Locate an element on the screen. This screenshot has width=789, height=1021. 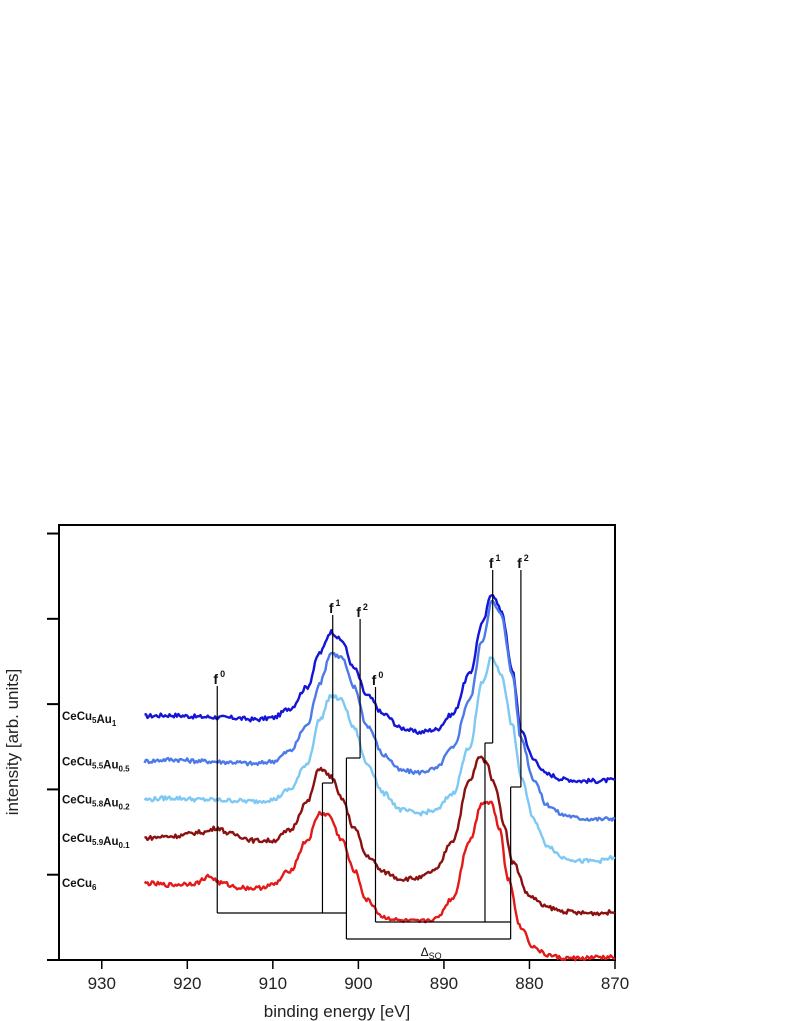
series-label-1: CeCu5.5Au0.5 is located at coordinates (96, 764).